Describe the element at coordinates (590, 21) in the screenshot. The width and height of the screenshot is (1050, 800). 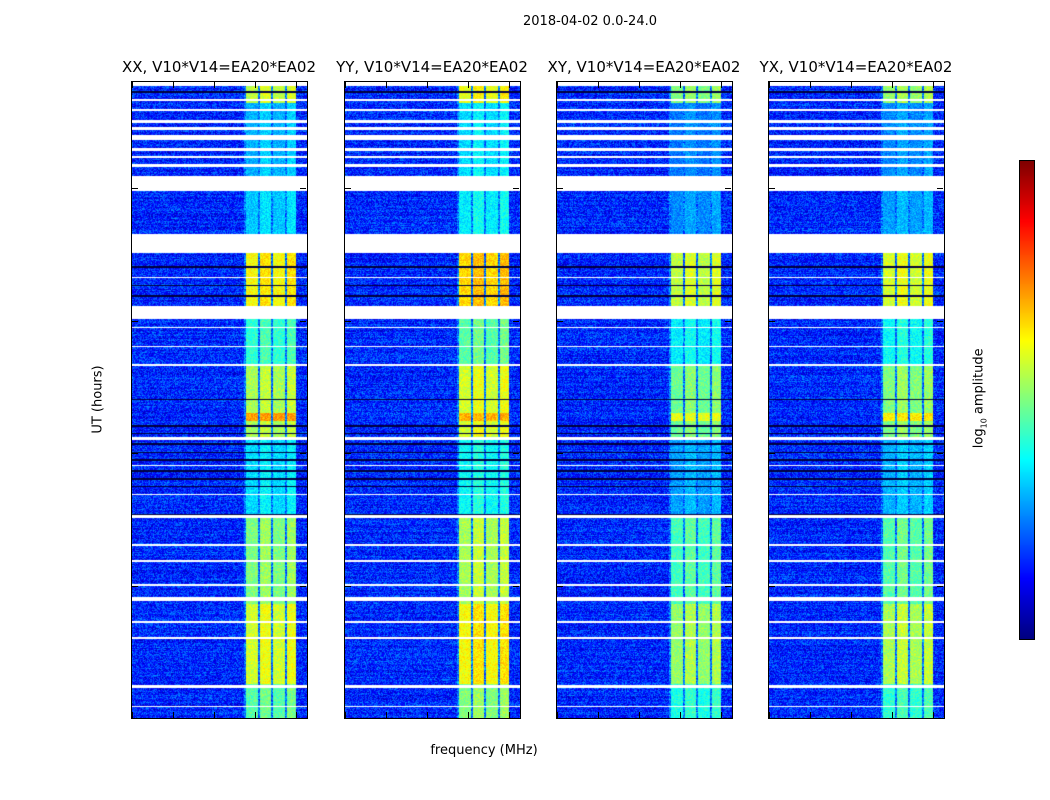
I see `figure-title: 2018-04-02 0.0-24.0` at that location.